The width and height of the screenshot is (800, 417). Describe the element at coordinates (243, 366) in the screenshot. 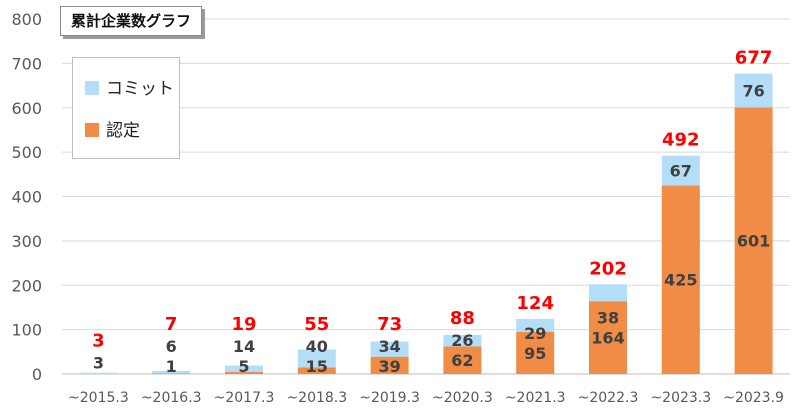

I see `data-label-certified: 5` at that location.